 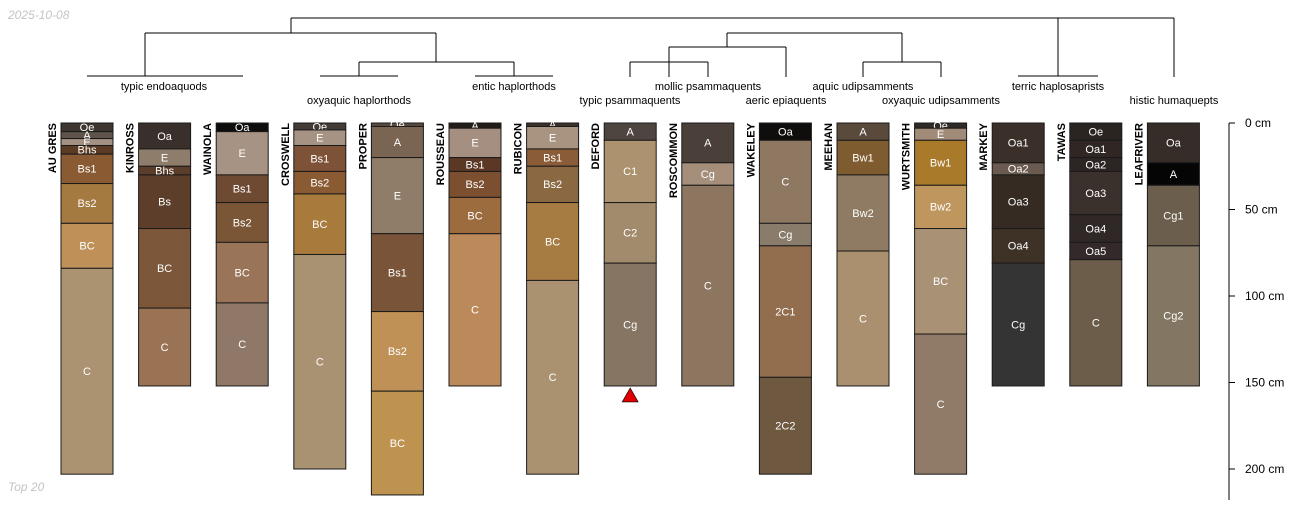 I want to click on date-label: 2025-10-08, so click(x=39, y=15).